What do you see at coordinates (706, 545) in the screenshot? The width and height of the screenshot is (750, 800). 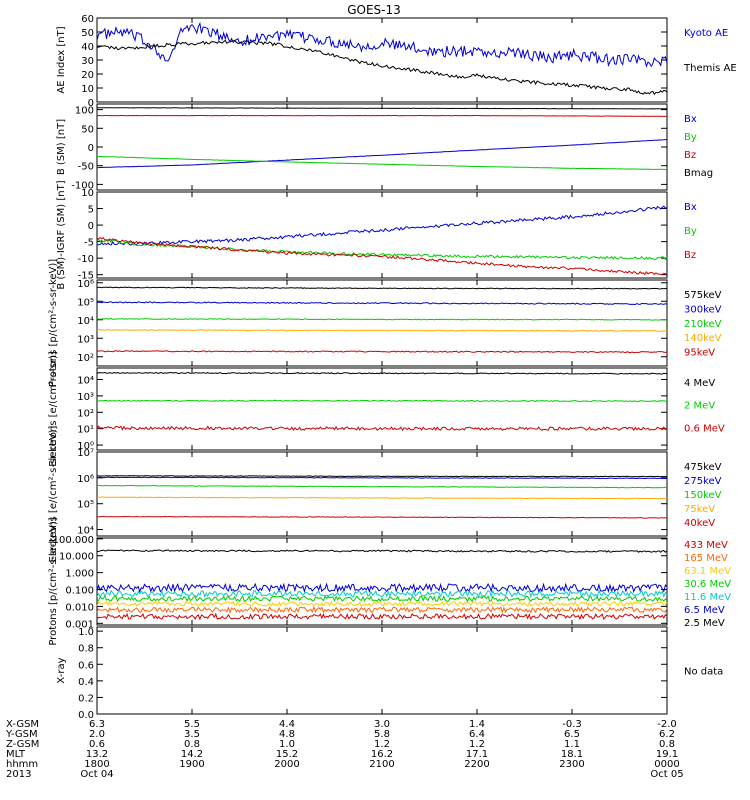 I see `legend-label: 433 MeV` at bounding box center [706, 545].